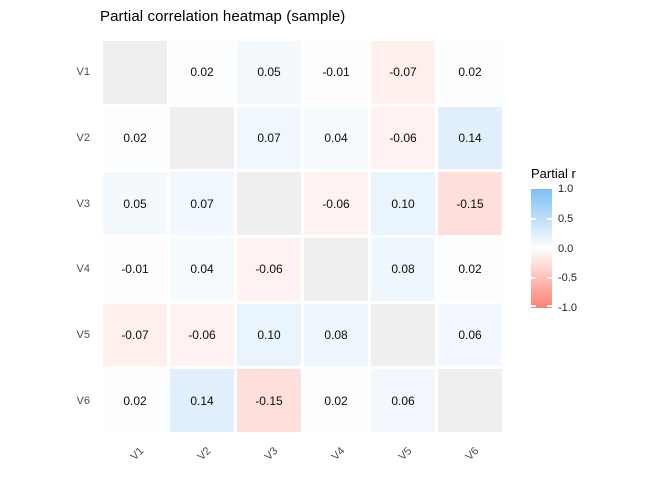 The height and width of the screenshot is (480, 672). What do you see at coordinates (269, 269) in the screenshot?
I see `heatmap-cell-V4-V3: -0.06` at bounding box center [269, 269].